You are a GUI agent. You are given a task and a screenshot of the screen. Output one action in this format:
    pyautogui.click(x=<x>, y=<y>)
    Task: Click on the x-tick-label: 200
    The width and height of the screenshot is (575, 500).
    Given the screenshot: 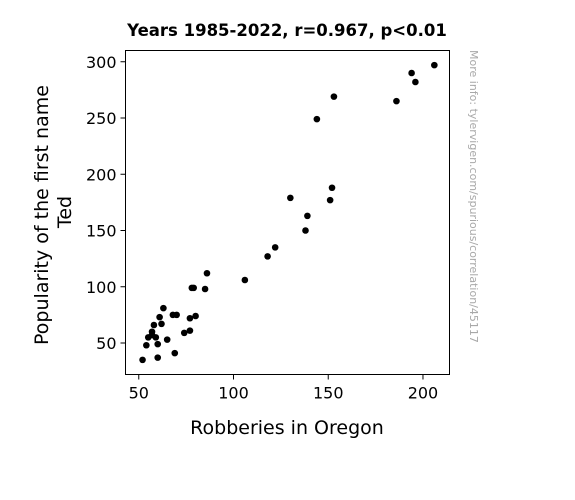 What is the action you would take?
    pyautogui.click(x=423, y=393)
    